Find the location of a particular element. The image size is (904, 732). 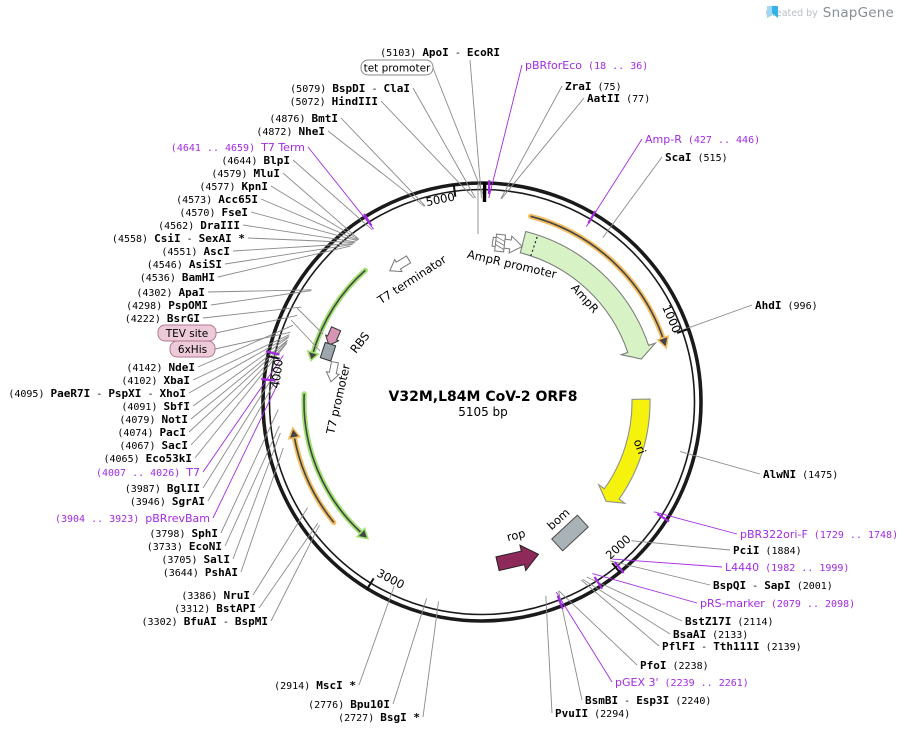

leader-line-tet-promoter is located at coordinates (458, 133).